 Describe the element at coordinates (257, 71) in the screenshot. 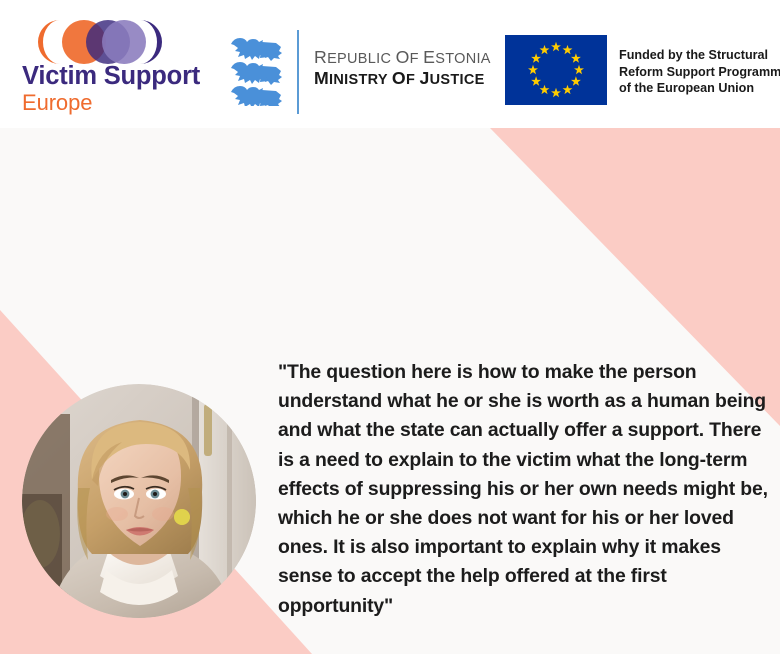

I see `three-lions-crest-icon` at that location.